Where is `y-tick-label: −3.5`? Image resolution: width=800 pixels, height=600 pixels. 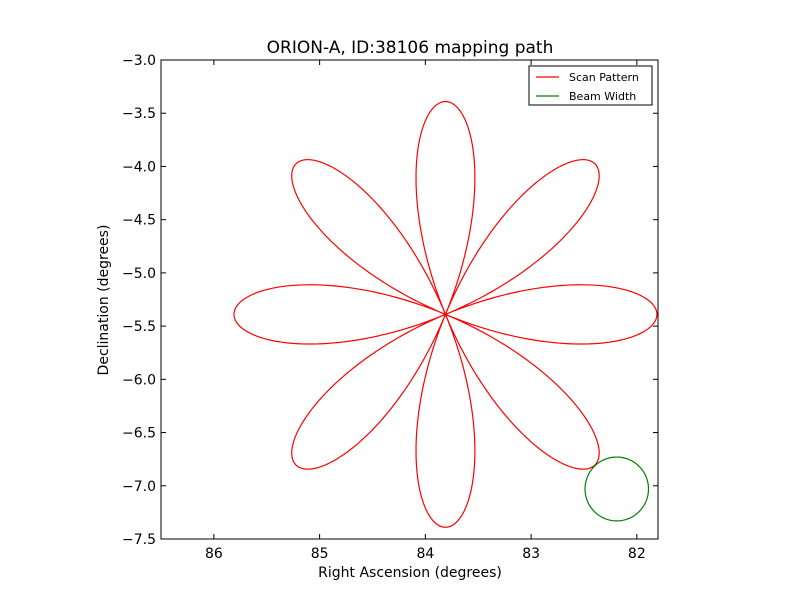 y-tick-label: −3.5 is located at coordinates (139, 114).